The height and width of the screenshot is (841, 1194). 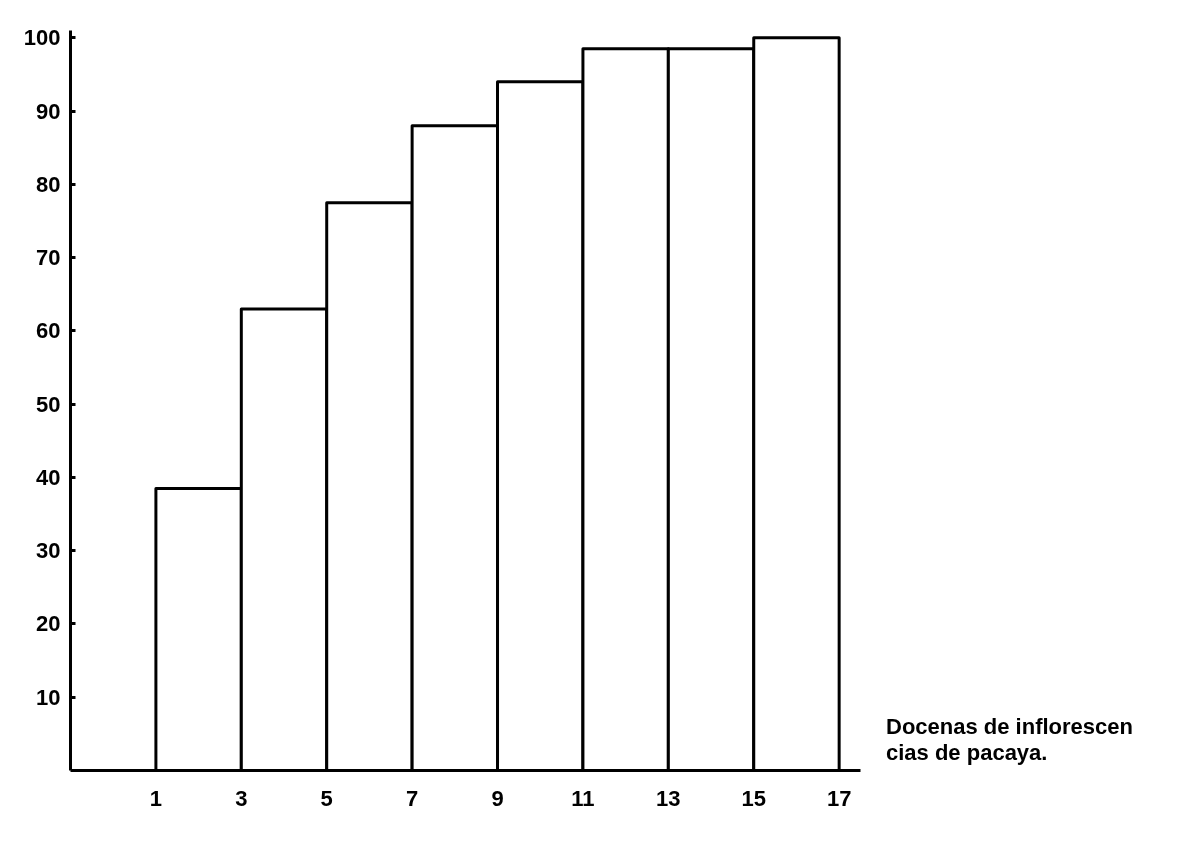 What do you see at coordinates (326, 798) in the screenshot?
I see `x-tick-label: 5` at bounding box center [326, 798].